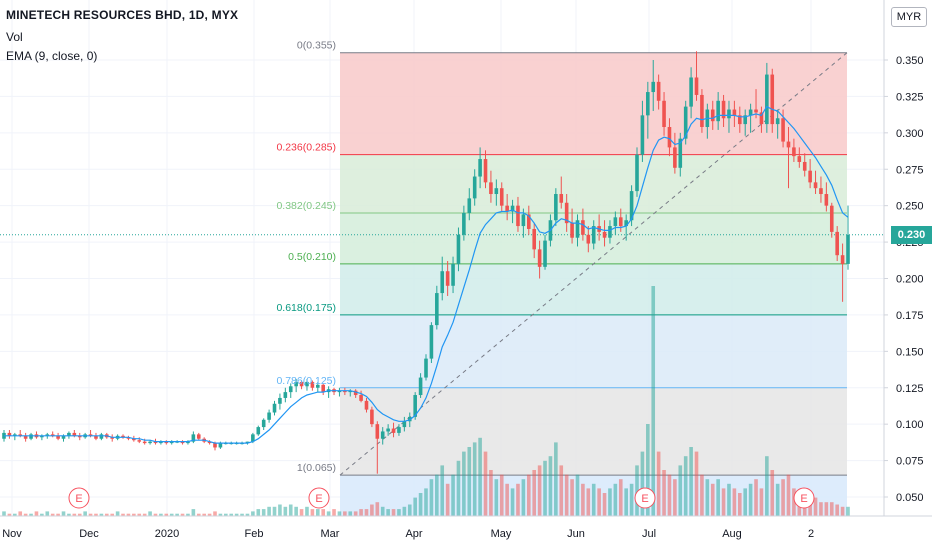 Image resolution: width=932 pixels, height=550 pixels. I want to click on earnings-marker-circle, so click(645, 498).